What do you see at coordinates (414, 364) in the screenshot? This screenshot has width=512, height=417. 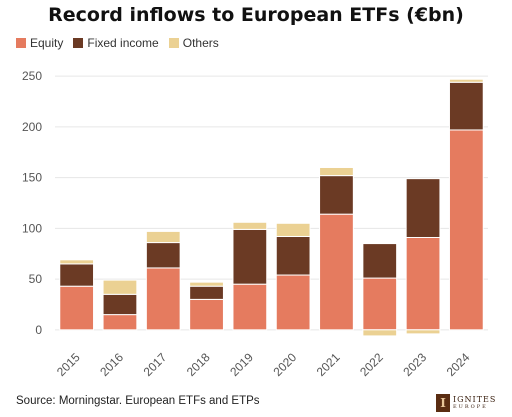 I see `x-tick-label-2023: 2023` at bounding box center [414, 364].